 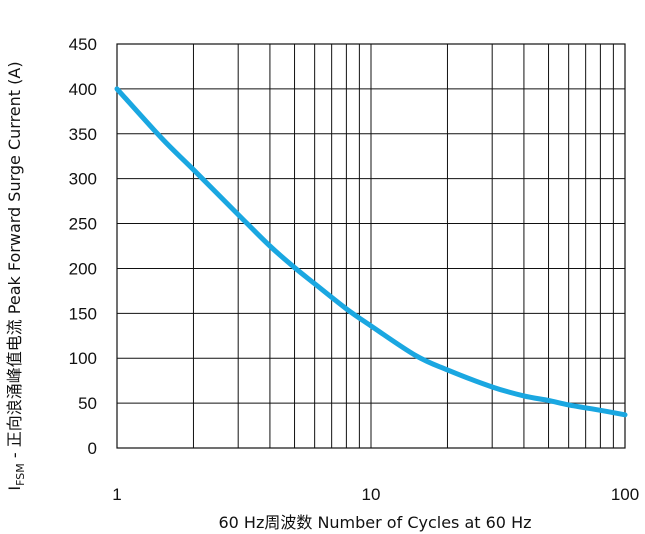 What do you see at coordinates (83, 134) in the screenshot?
I see `y-tick-label: 350` at bounding box center [83, 134].